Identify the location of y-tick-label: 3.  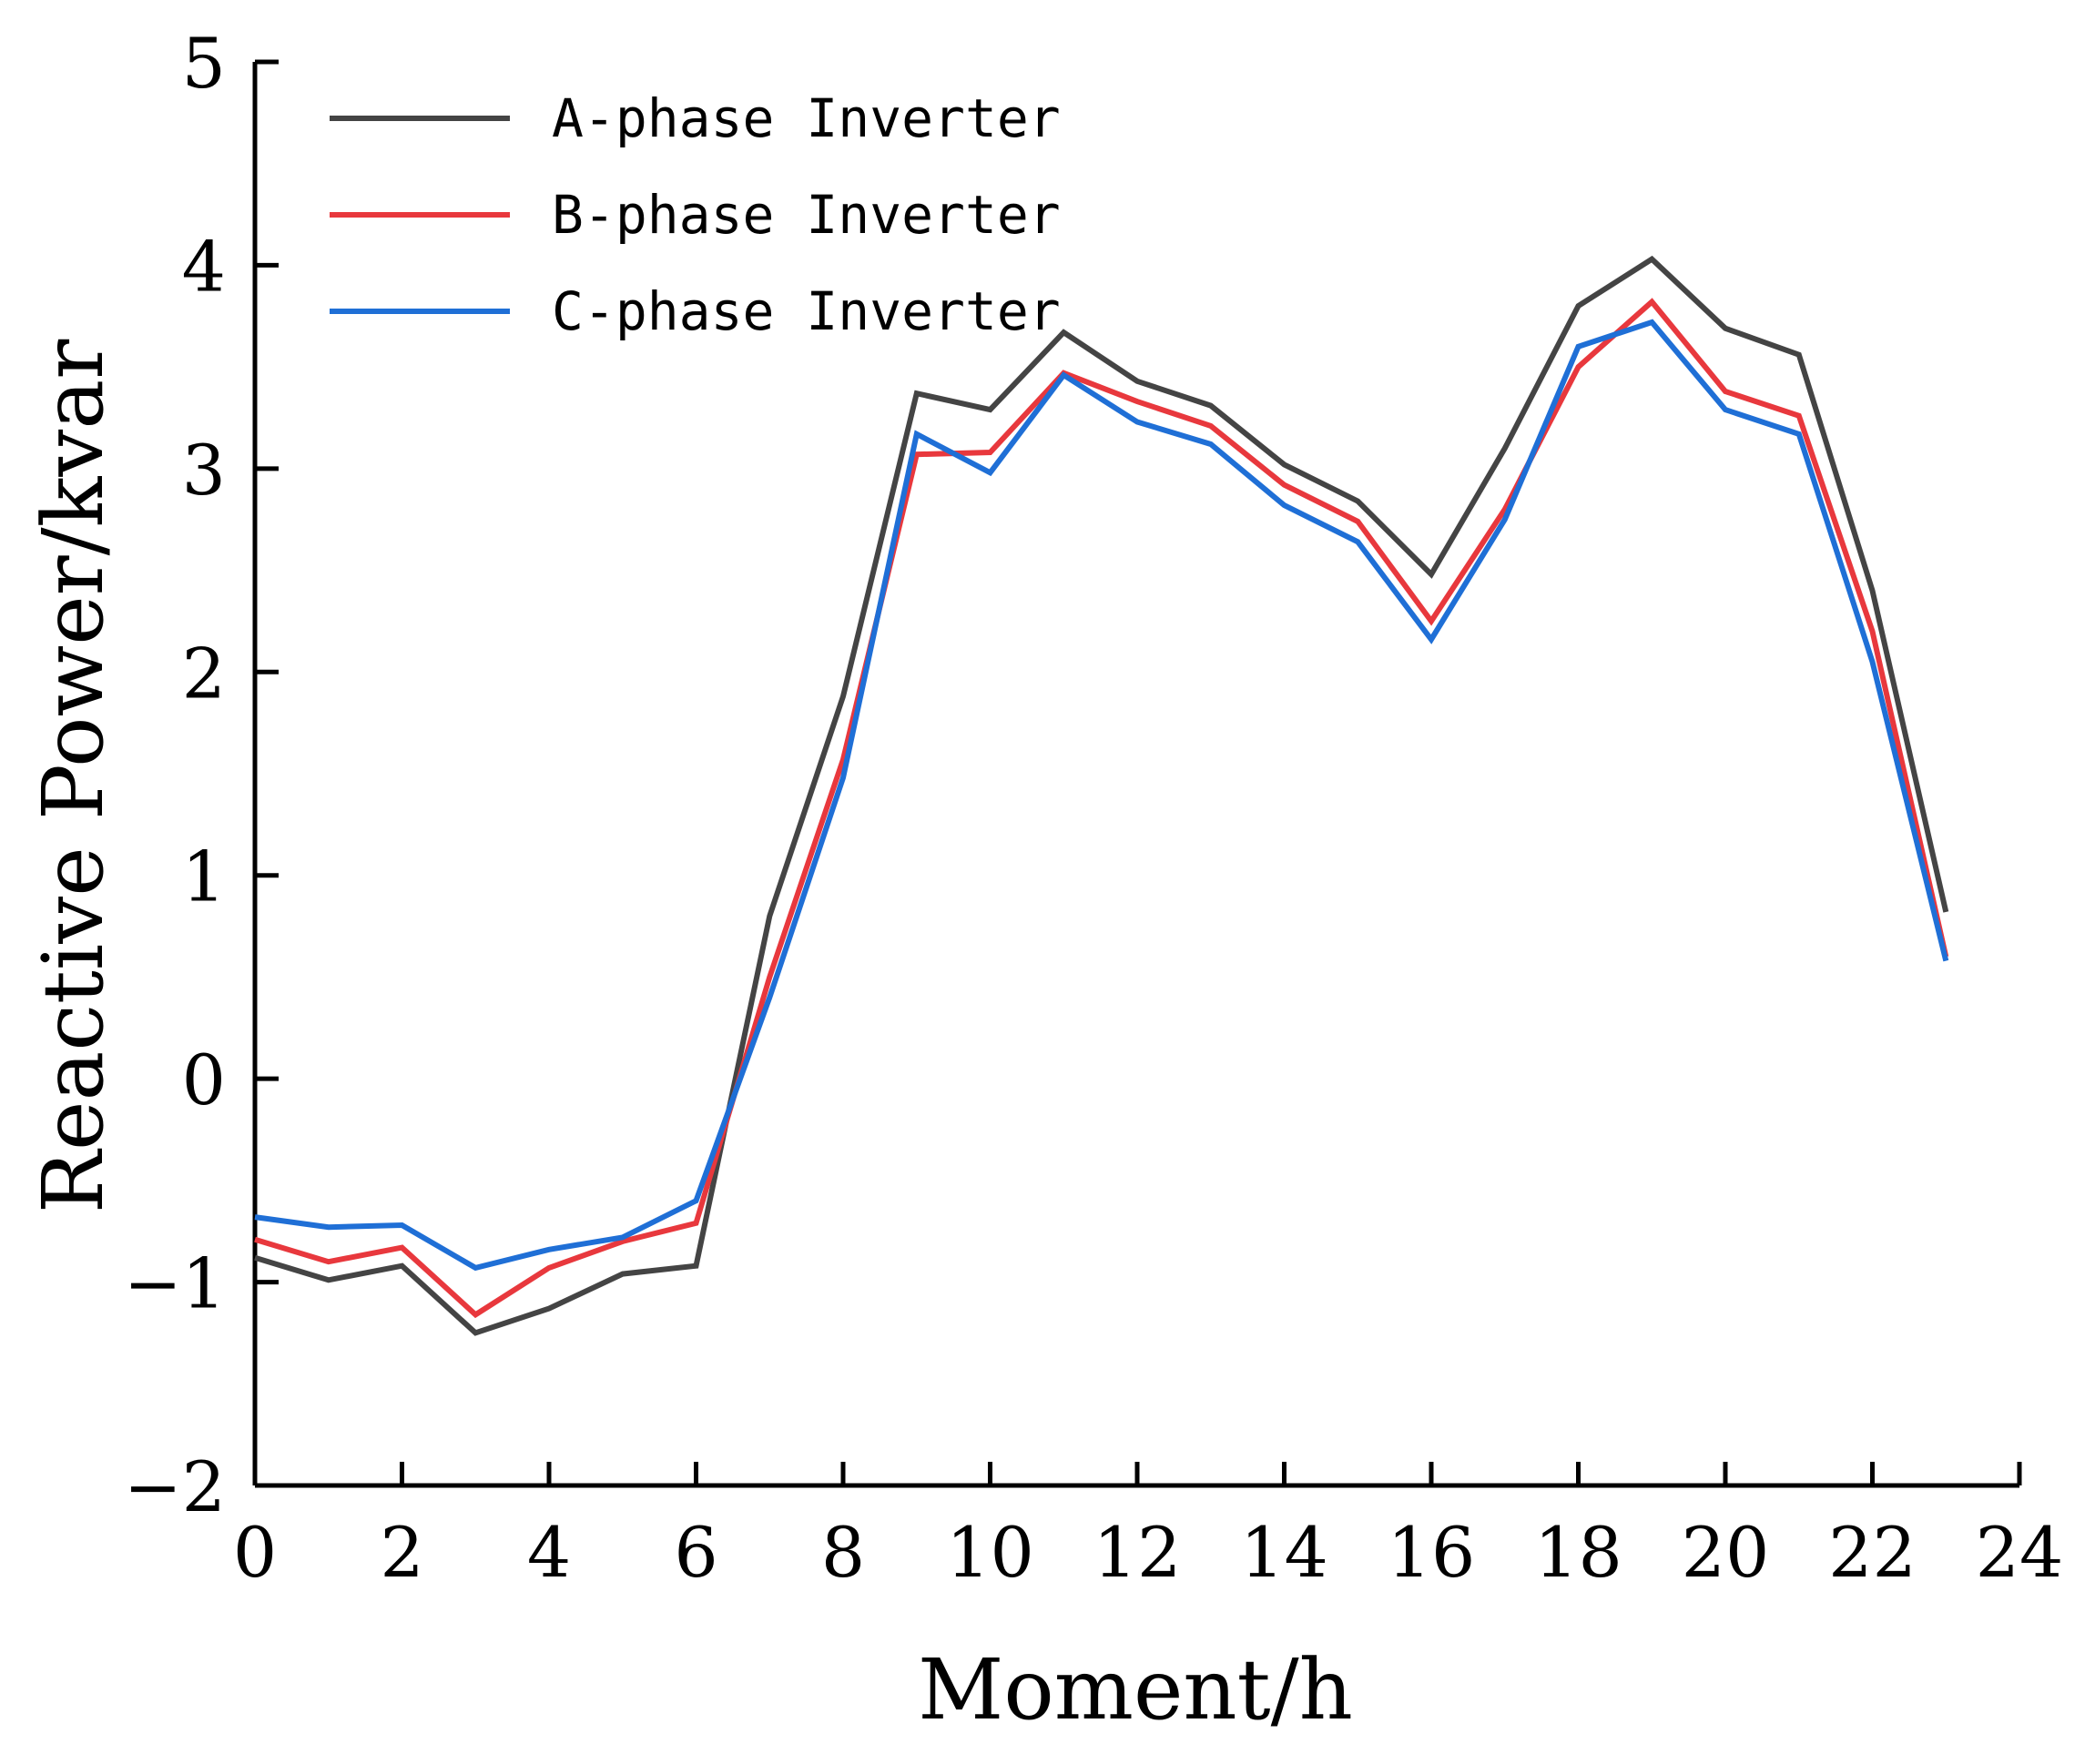
(204, 470).